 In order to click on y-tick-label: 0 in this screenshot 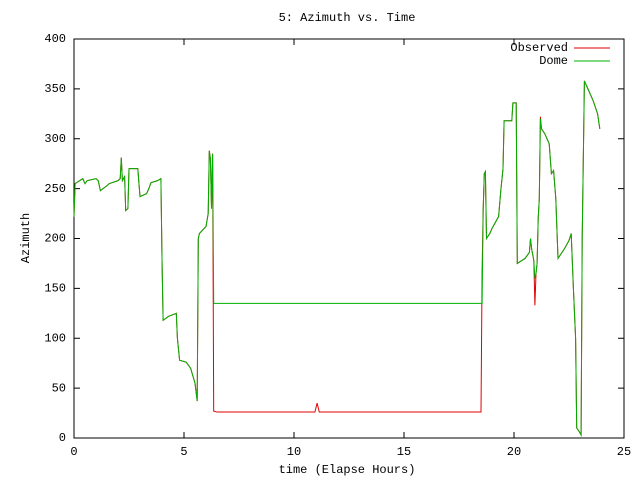, I will do `click(62, 438)`.